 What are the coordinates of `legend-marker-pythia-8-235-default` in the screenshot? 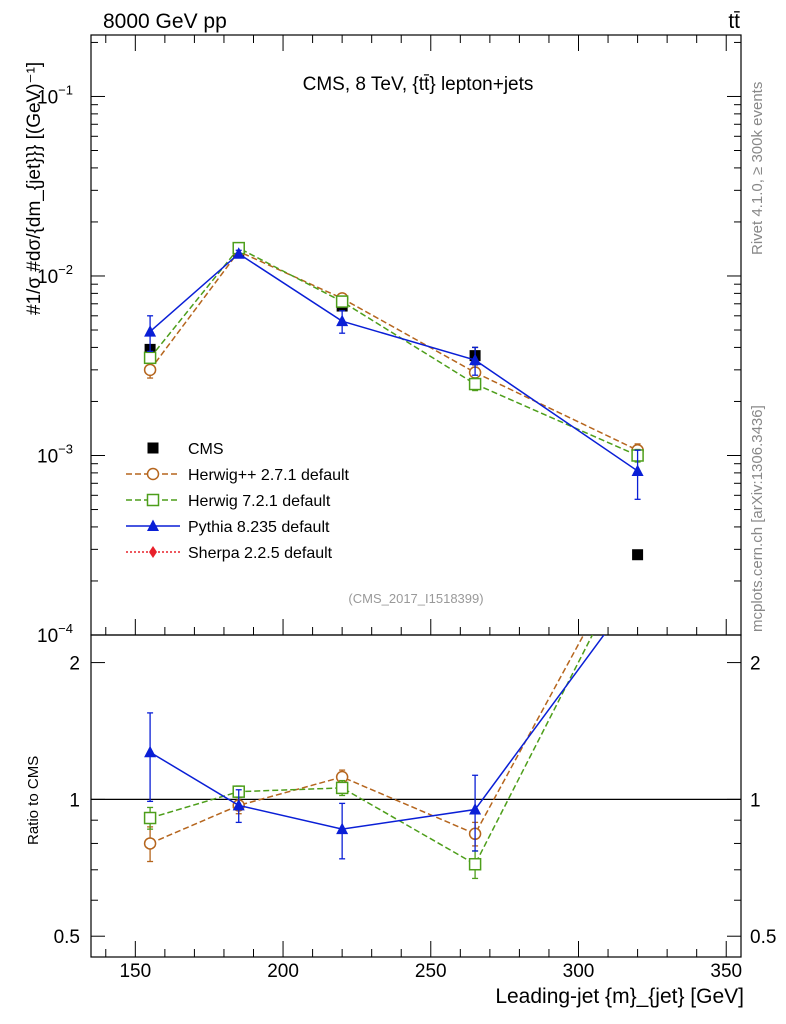 It's located at (153, 525).